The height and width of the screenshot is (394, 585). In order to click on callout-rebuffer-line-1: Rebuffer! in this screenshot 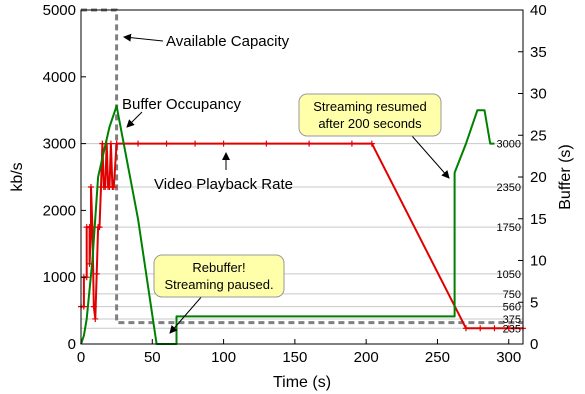, I will do `click(218, 267)`.